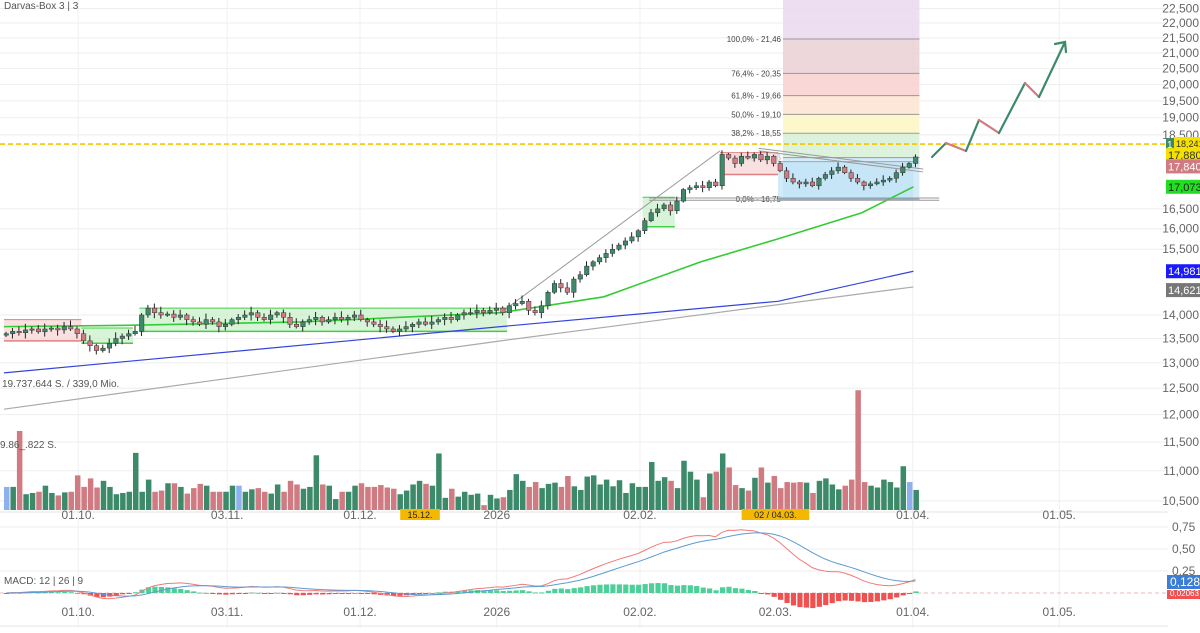  Describe the element at coordinates (1060, 47) in the screenshot. I see `arrowhead-icon` at that location.